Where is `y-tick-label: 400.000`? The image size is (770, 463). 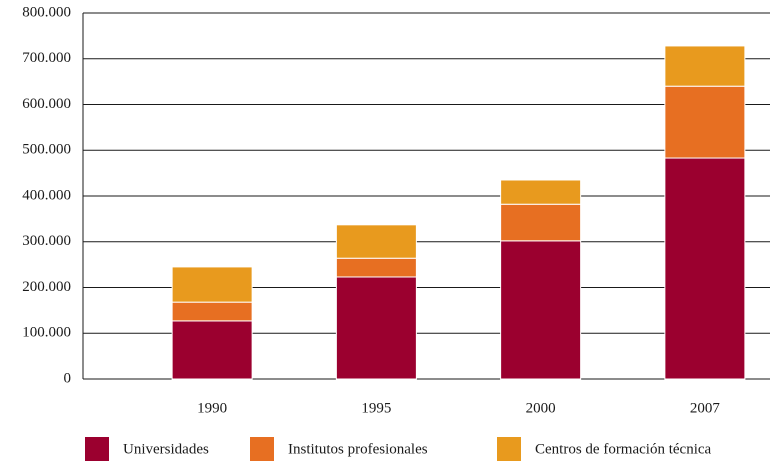
y-tick-label: 400.000 is located at coordinates (46, 195).